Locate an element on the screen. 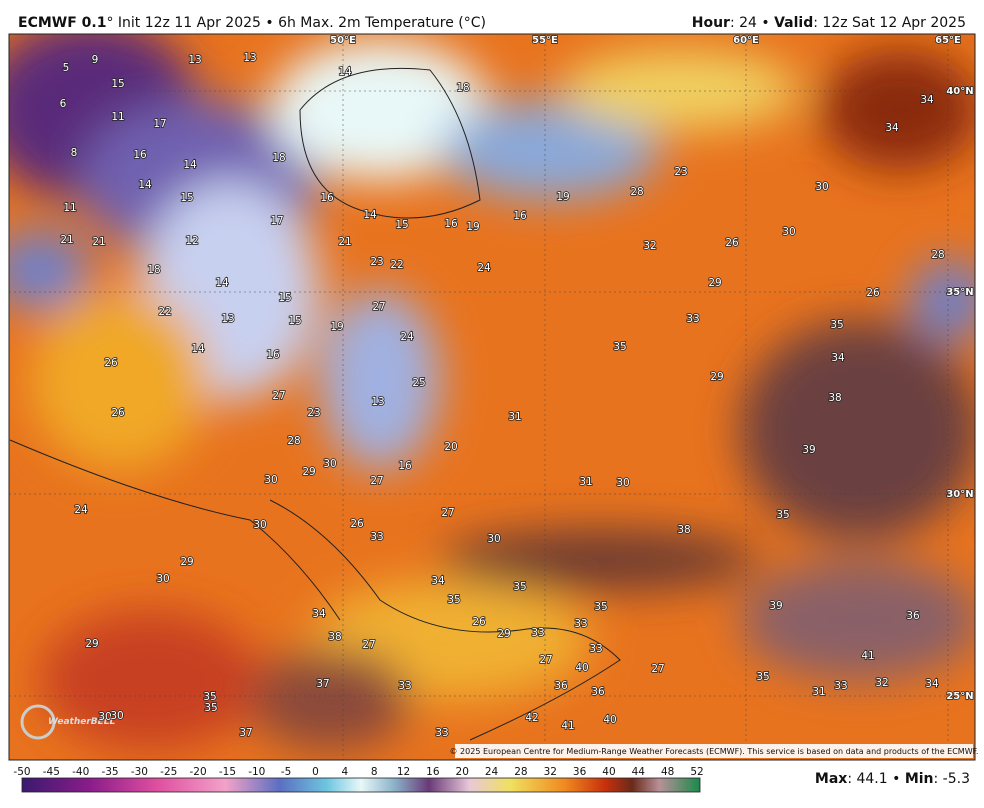 The height and width of the screenshot is (808, 984). copyright-box is located at coordinates (714, 751).